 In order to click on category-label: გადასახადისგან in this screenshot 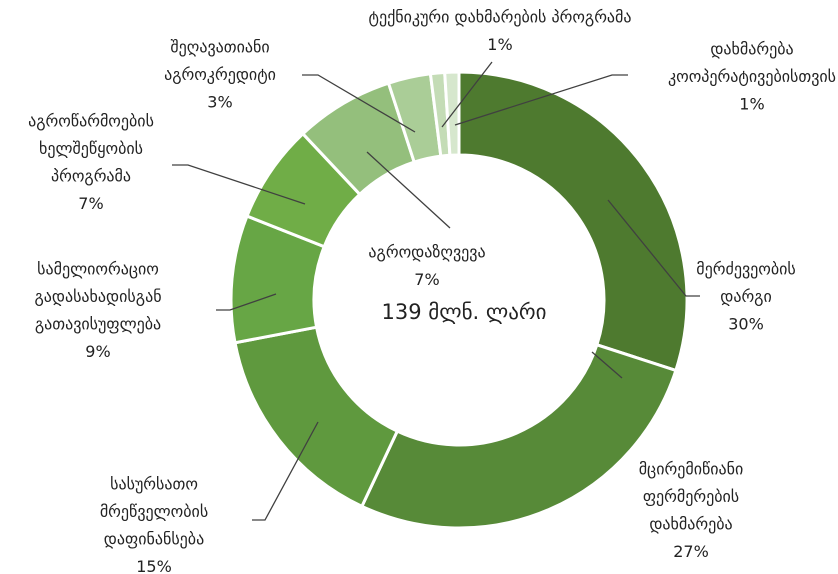, I will do `click(97, 296)`.